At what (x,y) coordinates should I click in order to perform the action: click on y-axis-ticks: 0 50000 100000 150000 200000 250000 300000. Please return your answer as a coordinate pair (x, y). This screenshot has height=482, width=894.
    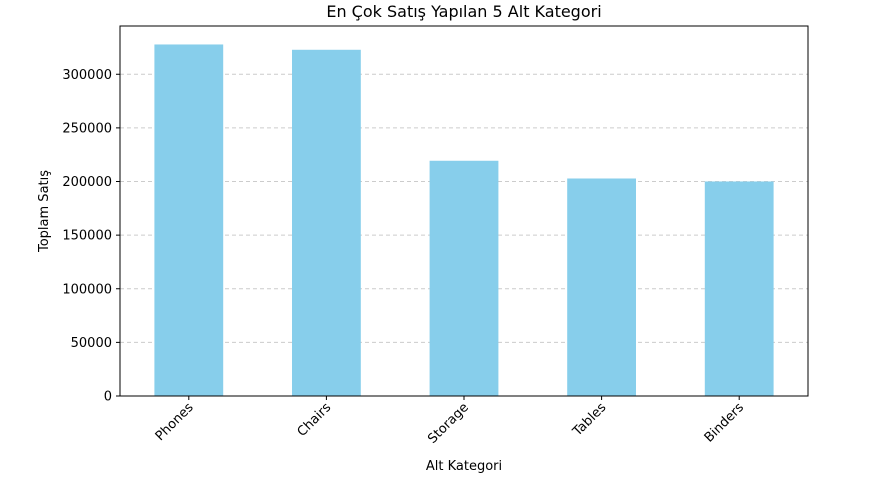
    Looking at the image, I should click on (91, 236).